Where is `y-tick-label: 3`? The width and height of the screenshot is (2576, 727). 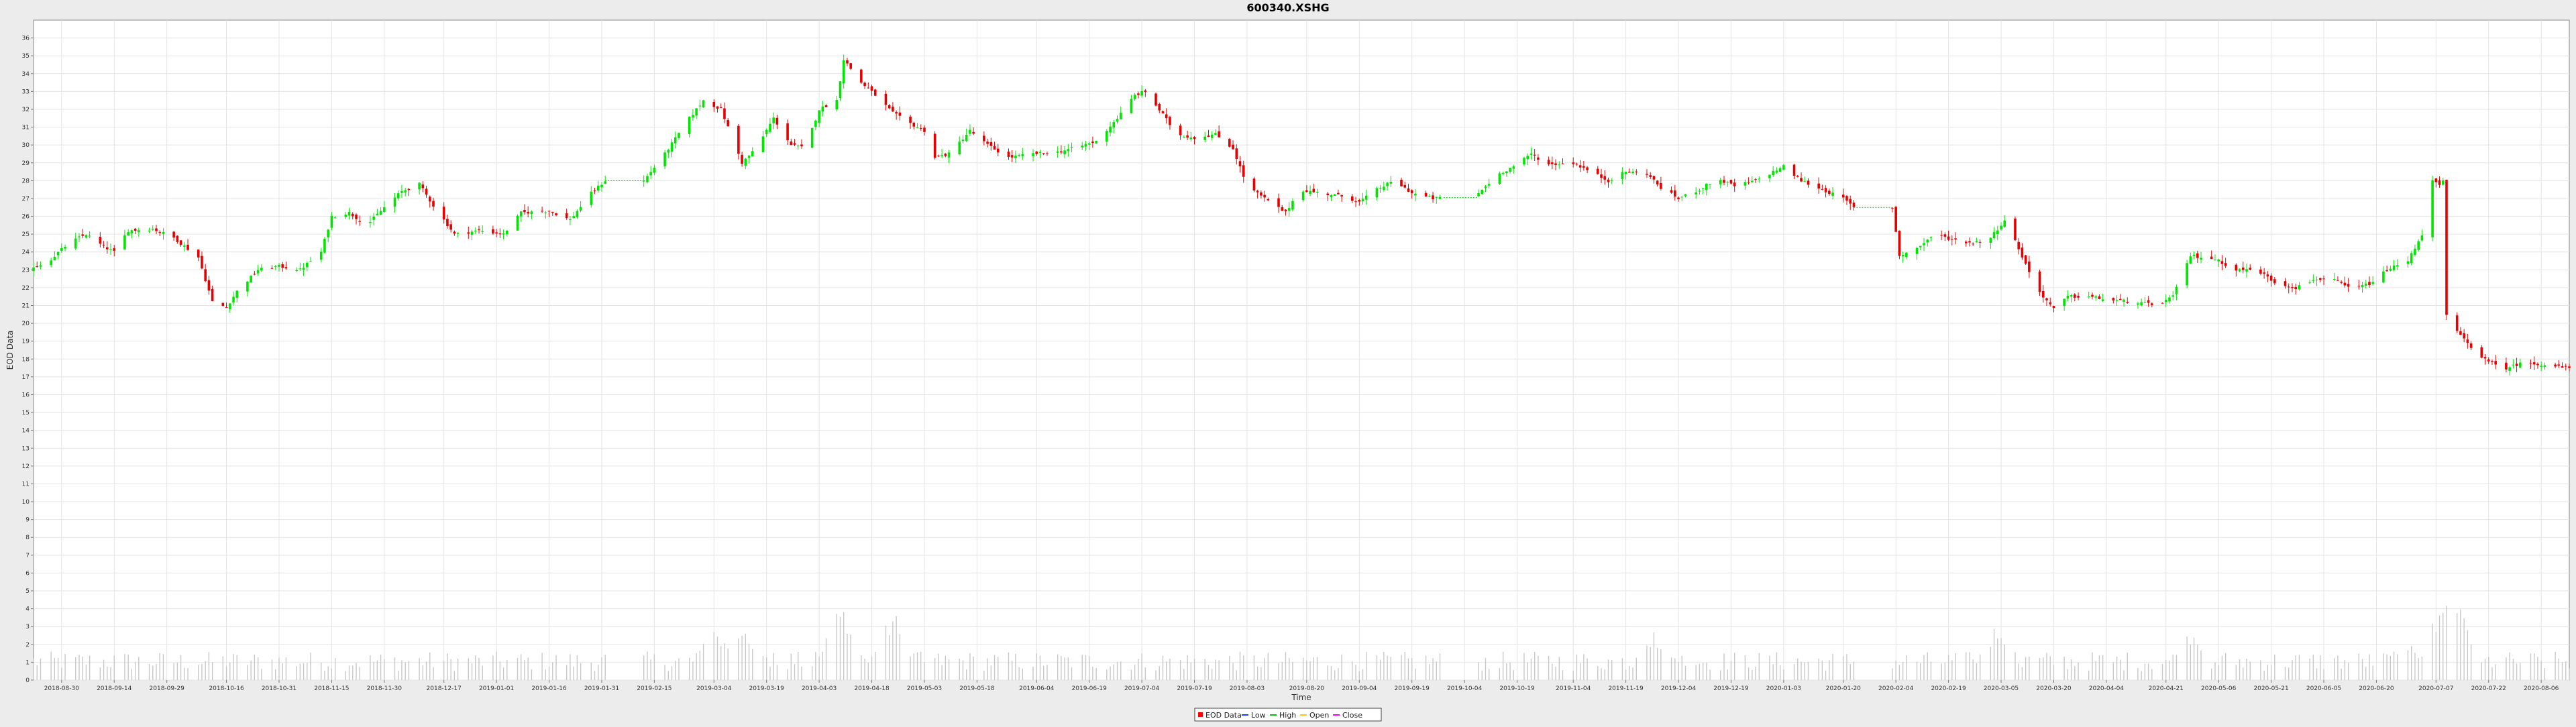 y-tick-label: 3 is located at coordinates (27, 627).